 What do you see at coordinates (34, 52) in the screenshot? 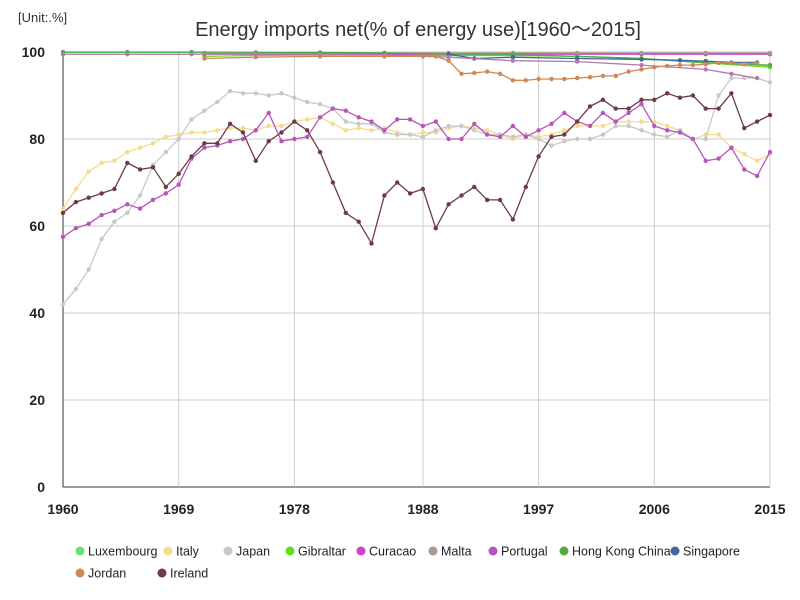
I see `y-tick-label: 100` at bounding box center [34, 52].